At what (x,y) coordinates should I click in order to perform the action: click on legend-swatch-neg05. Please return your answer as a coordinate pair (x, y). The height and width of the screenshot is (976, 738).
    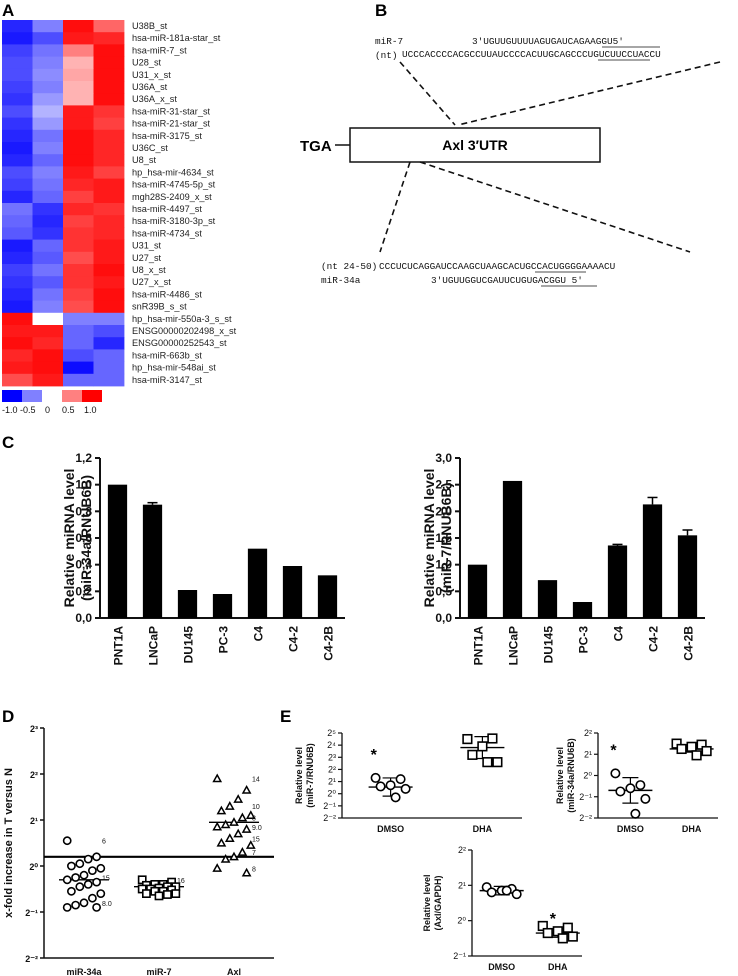
    Looking at the image, I should click on (32, 396).